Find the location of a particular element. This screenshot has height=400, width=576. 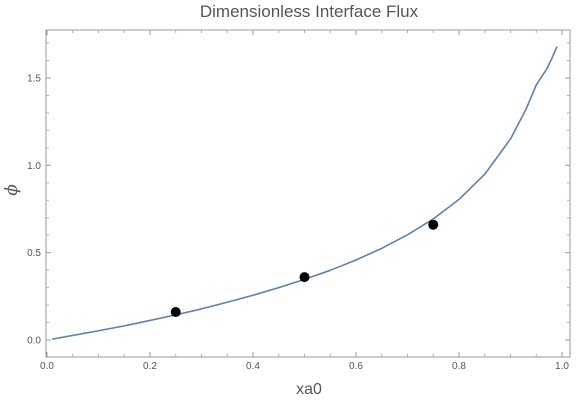

scatter-layer is located at coordinates (304, 268).